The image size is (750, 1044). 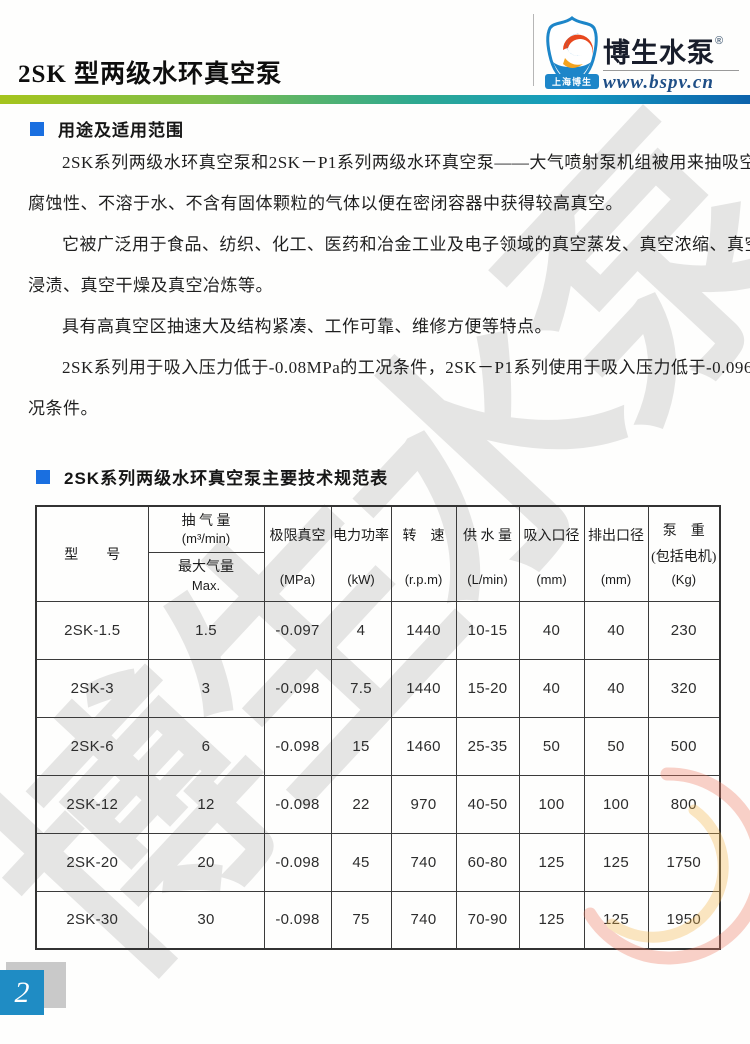 I want to click on col-header-vacuum: 极限真空 (MPa), so click(x=297, y=553).